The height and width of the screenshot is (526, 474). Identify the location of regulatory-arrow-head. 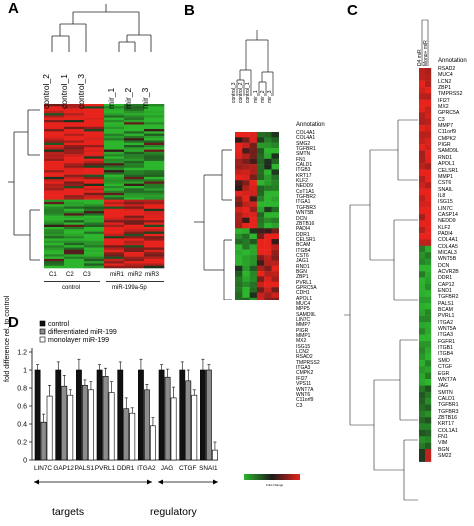
(160, 482).